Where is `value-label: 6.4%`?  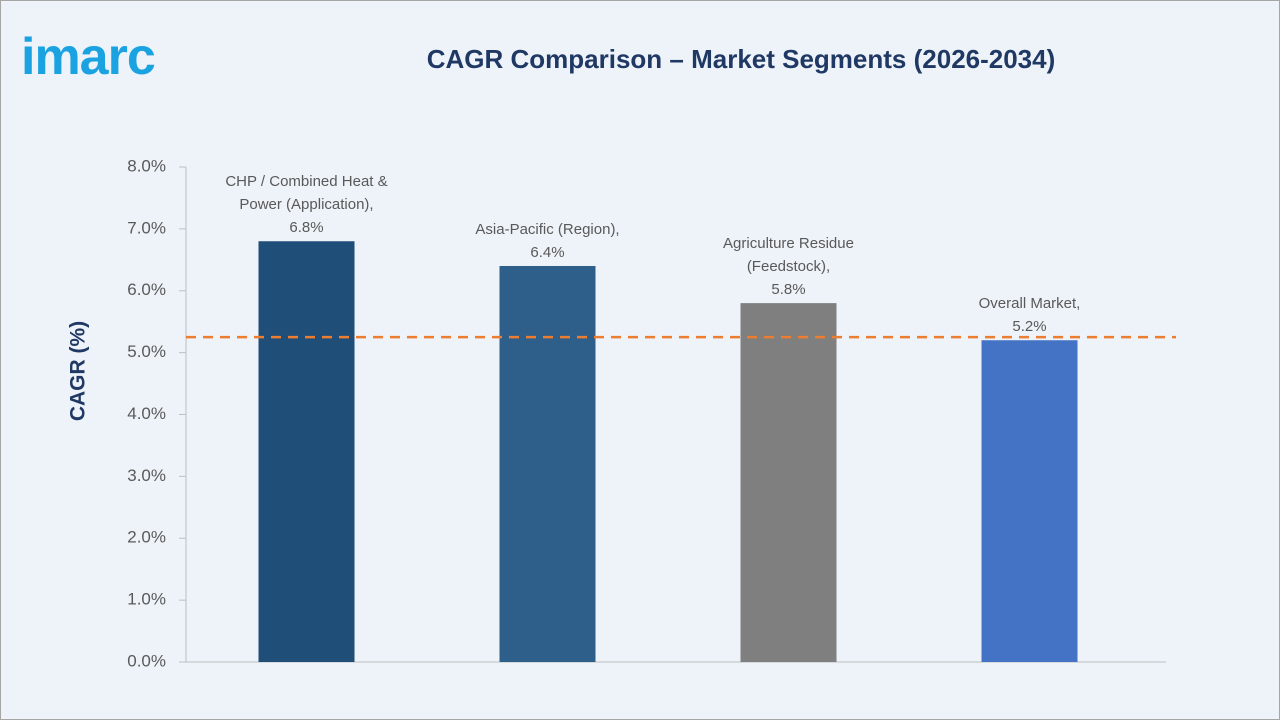
value-label: 6.4% is located at coordinates (547, 252).